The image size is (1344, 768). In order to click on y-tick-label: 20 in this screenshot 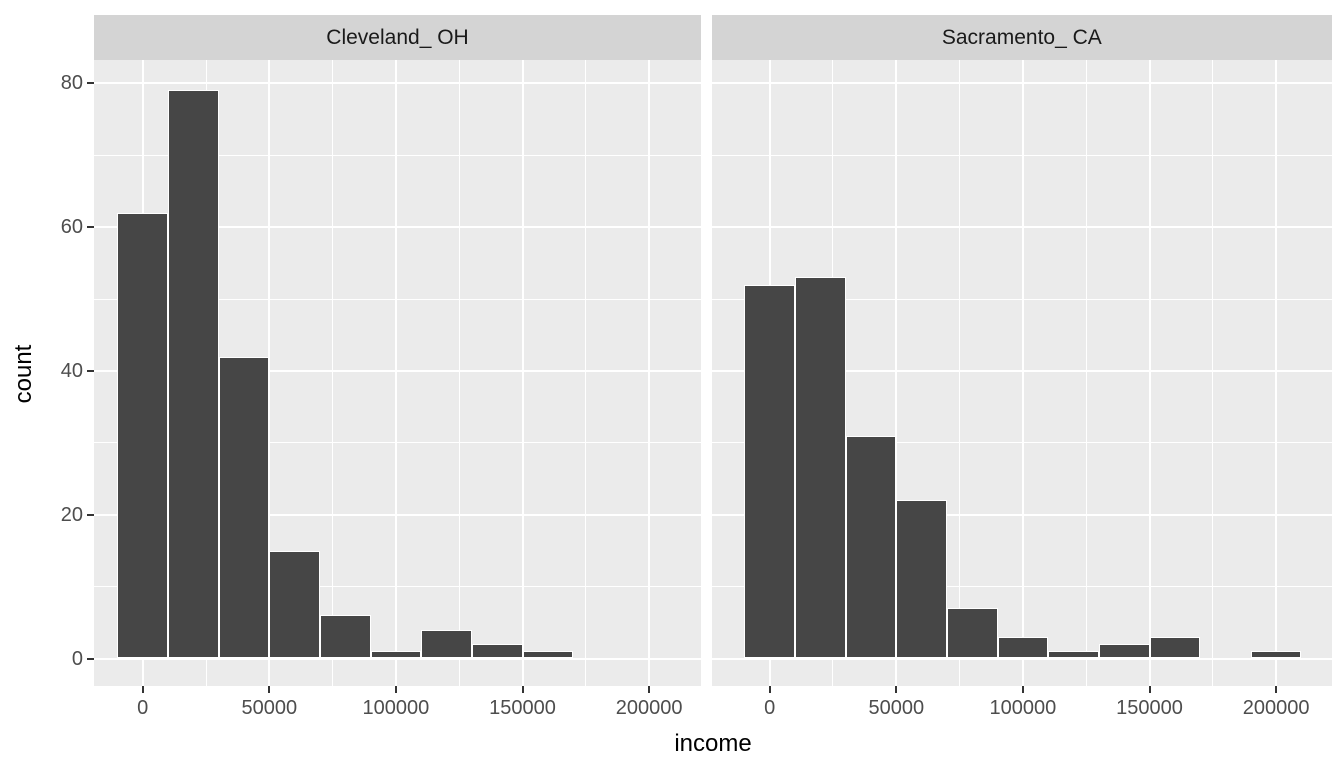, I will do `click(71, 514)`.